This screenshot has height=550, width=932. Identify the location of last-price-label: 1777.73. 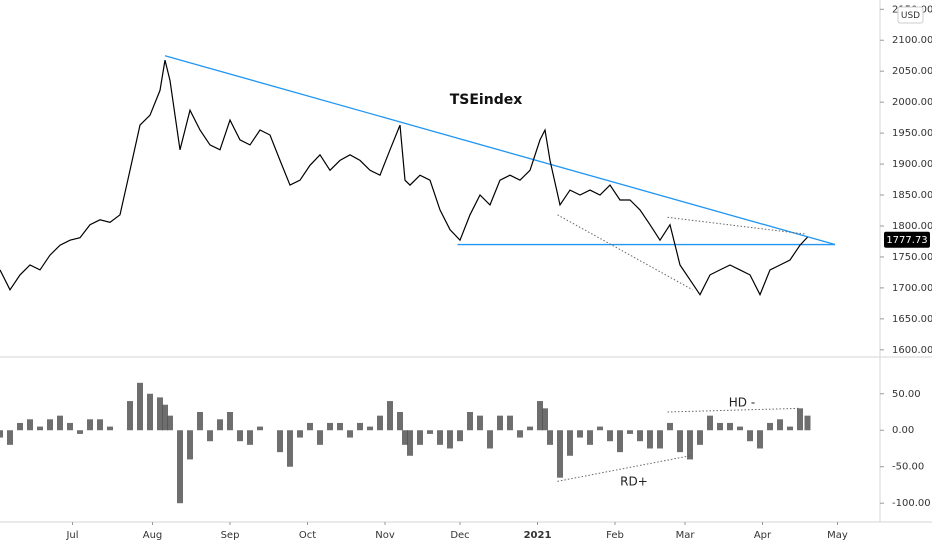
(906, 240).